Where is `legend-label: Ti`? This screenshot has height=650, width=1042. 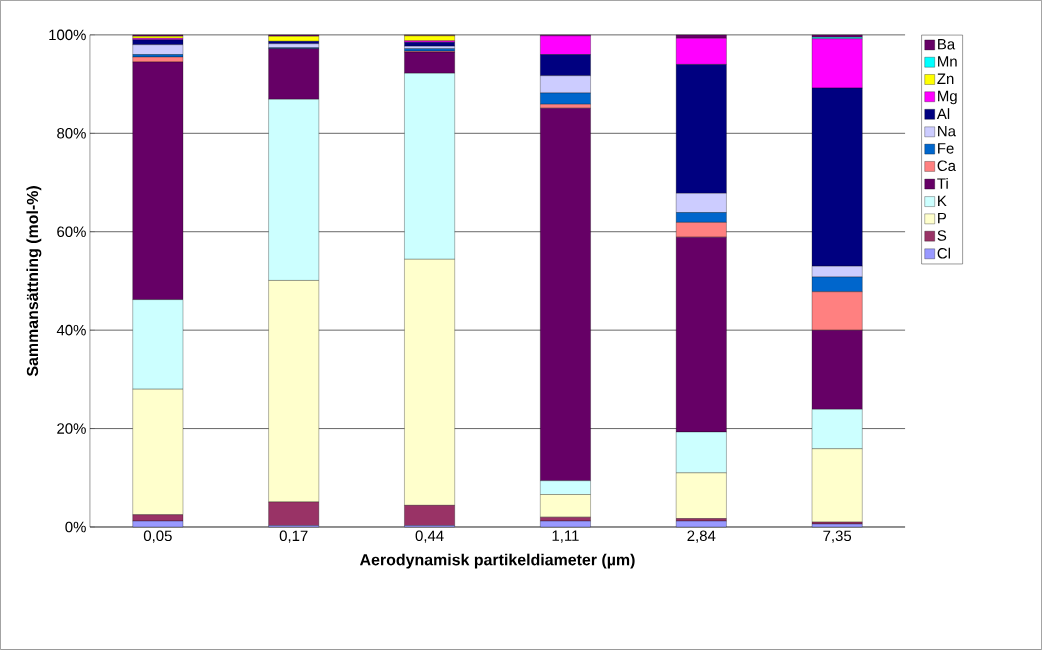
legend-label: Ti is located at coordinates (942, 183).